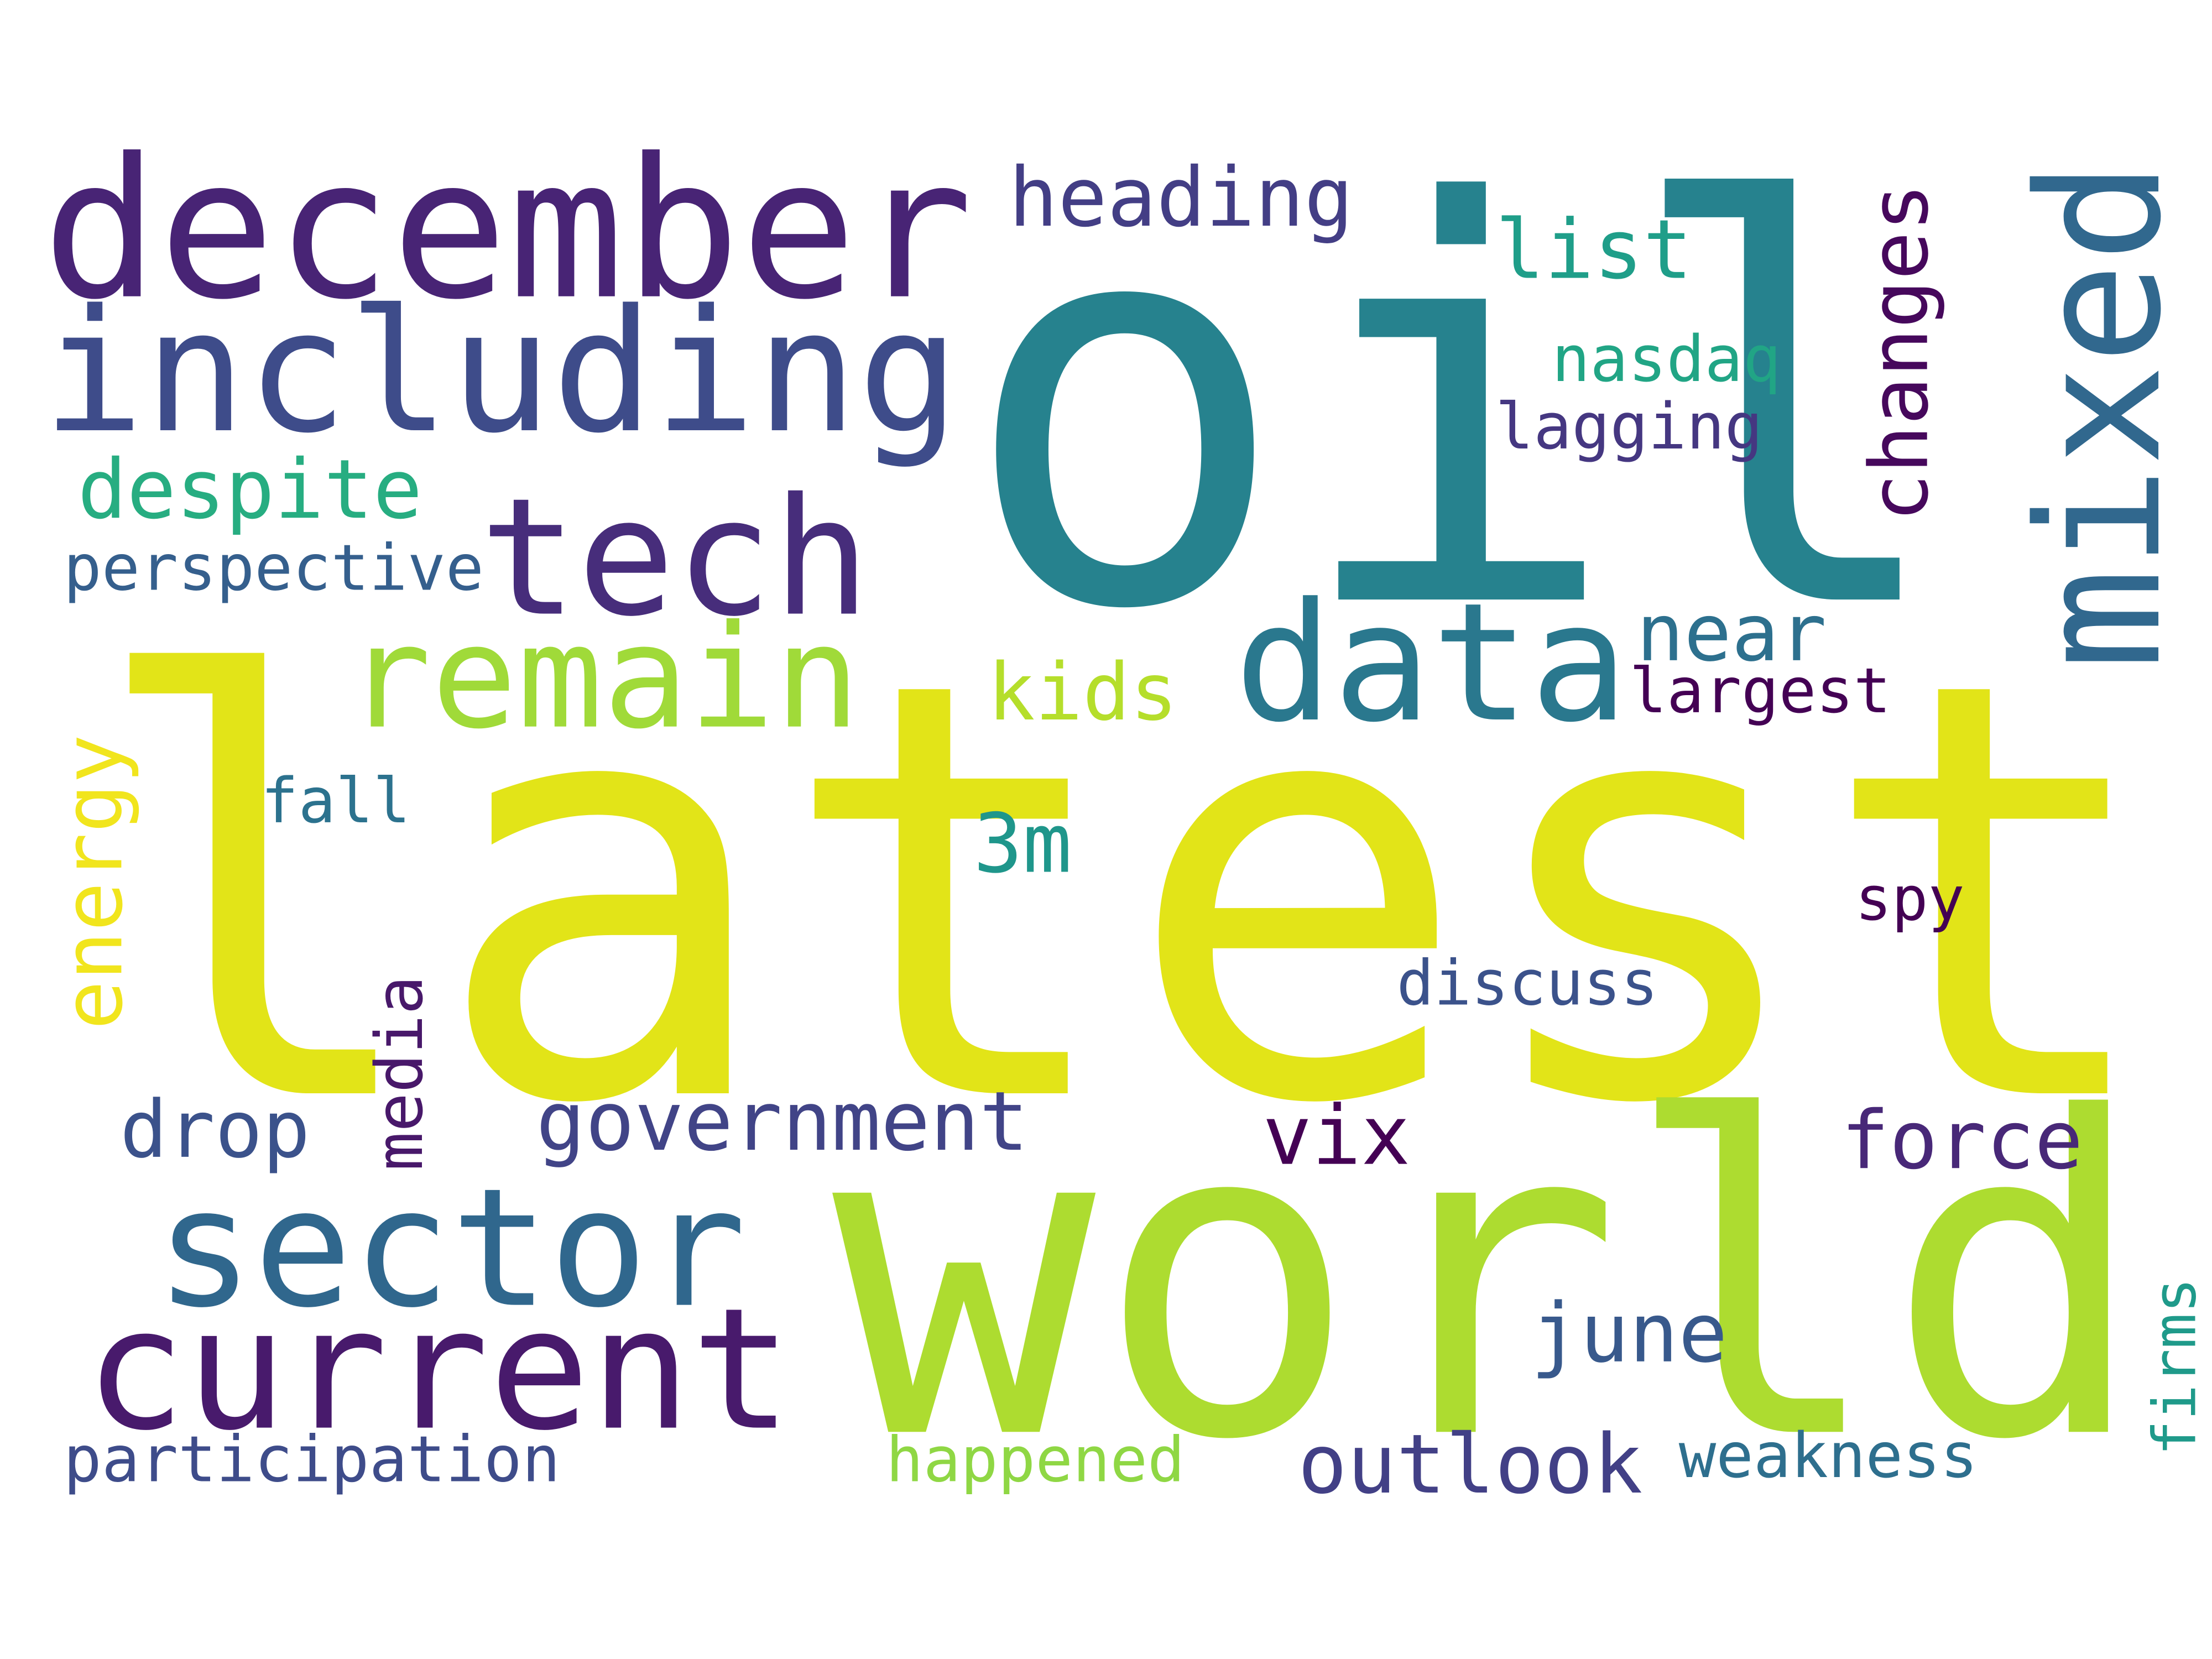 Image resolution: width=2212 pixels, height=1659 pixels. I want to click on word: lagging, so click(1629, 427).